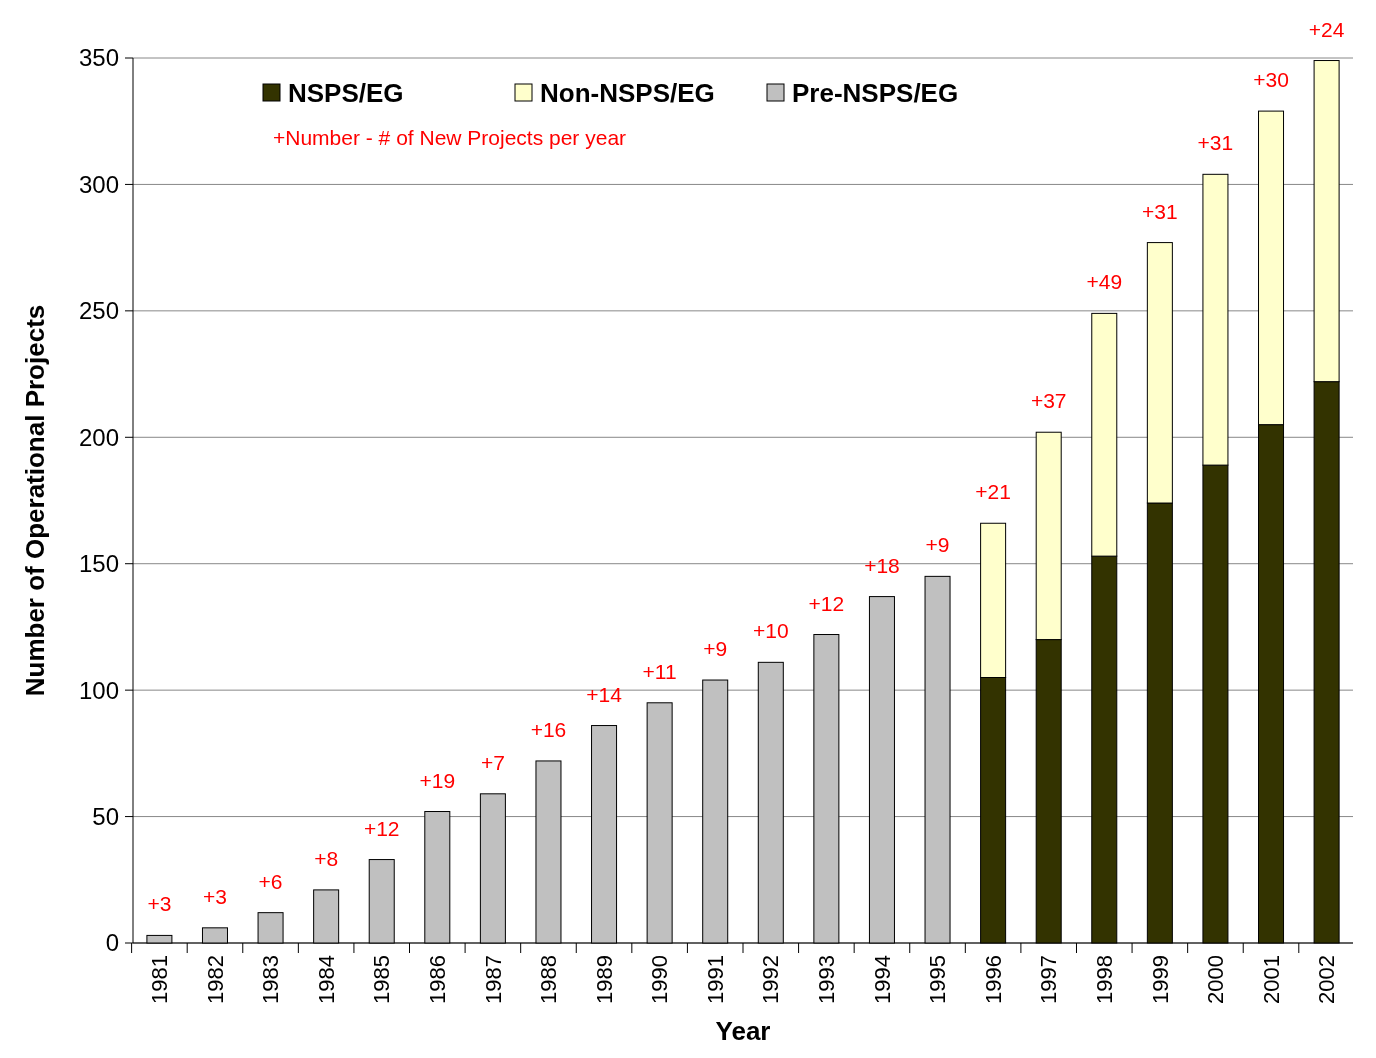 This screenshot has width=1376, height=1058. I want to click on y-tick-label: 150, so click(98, 564).